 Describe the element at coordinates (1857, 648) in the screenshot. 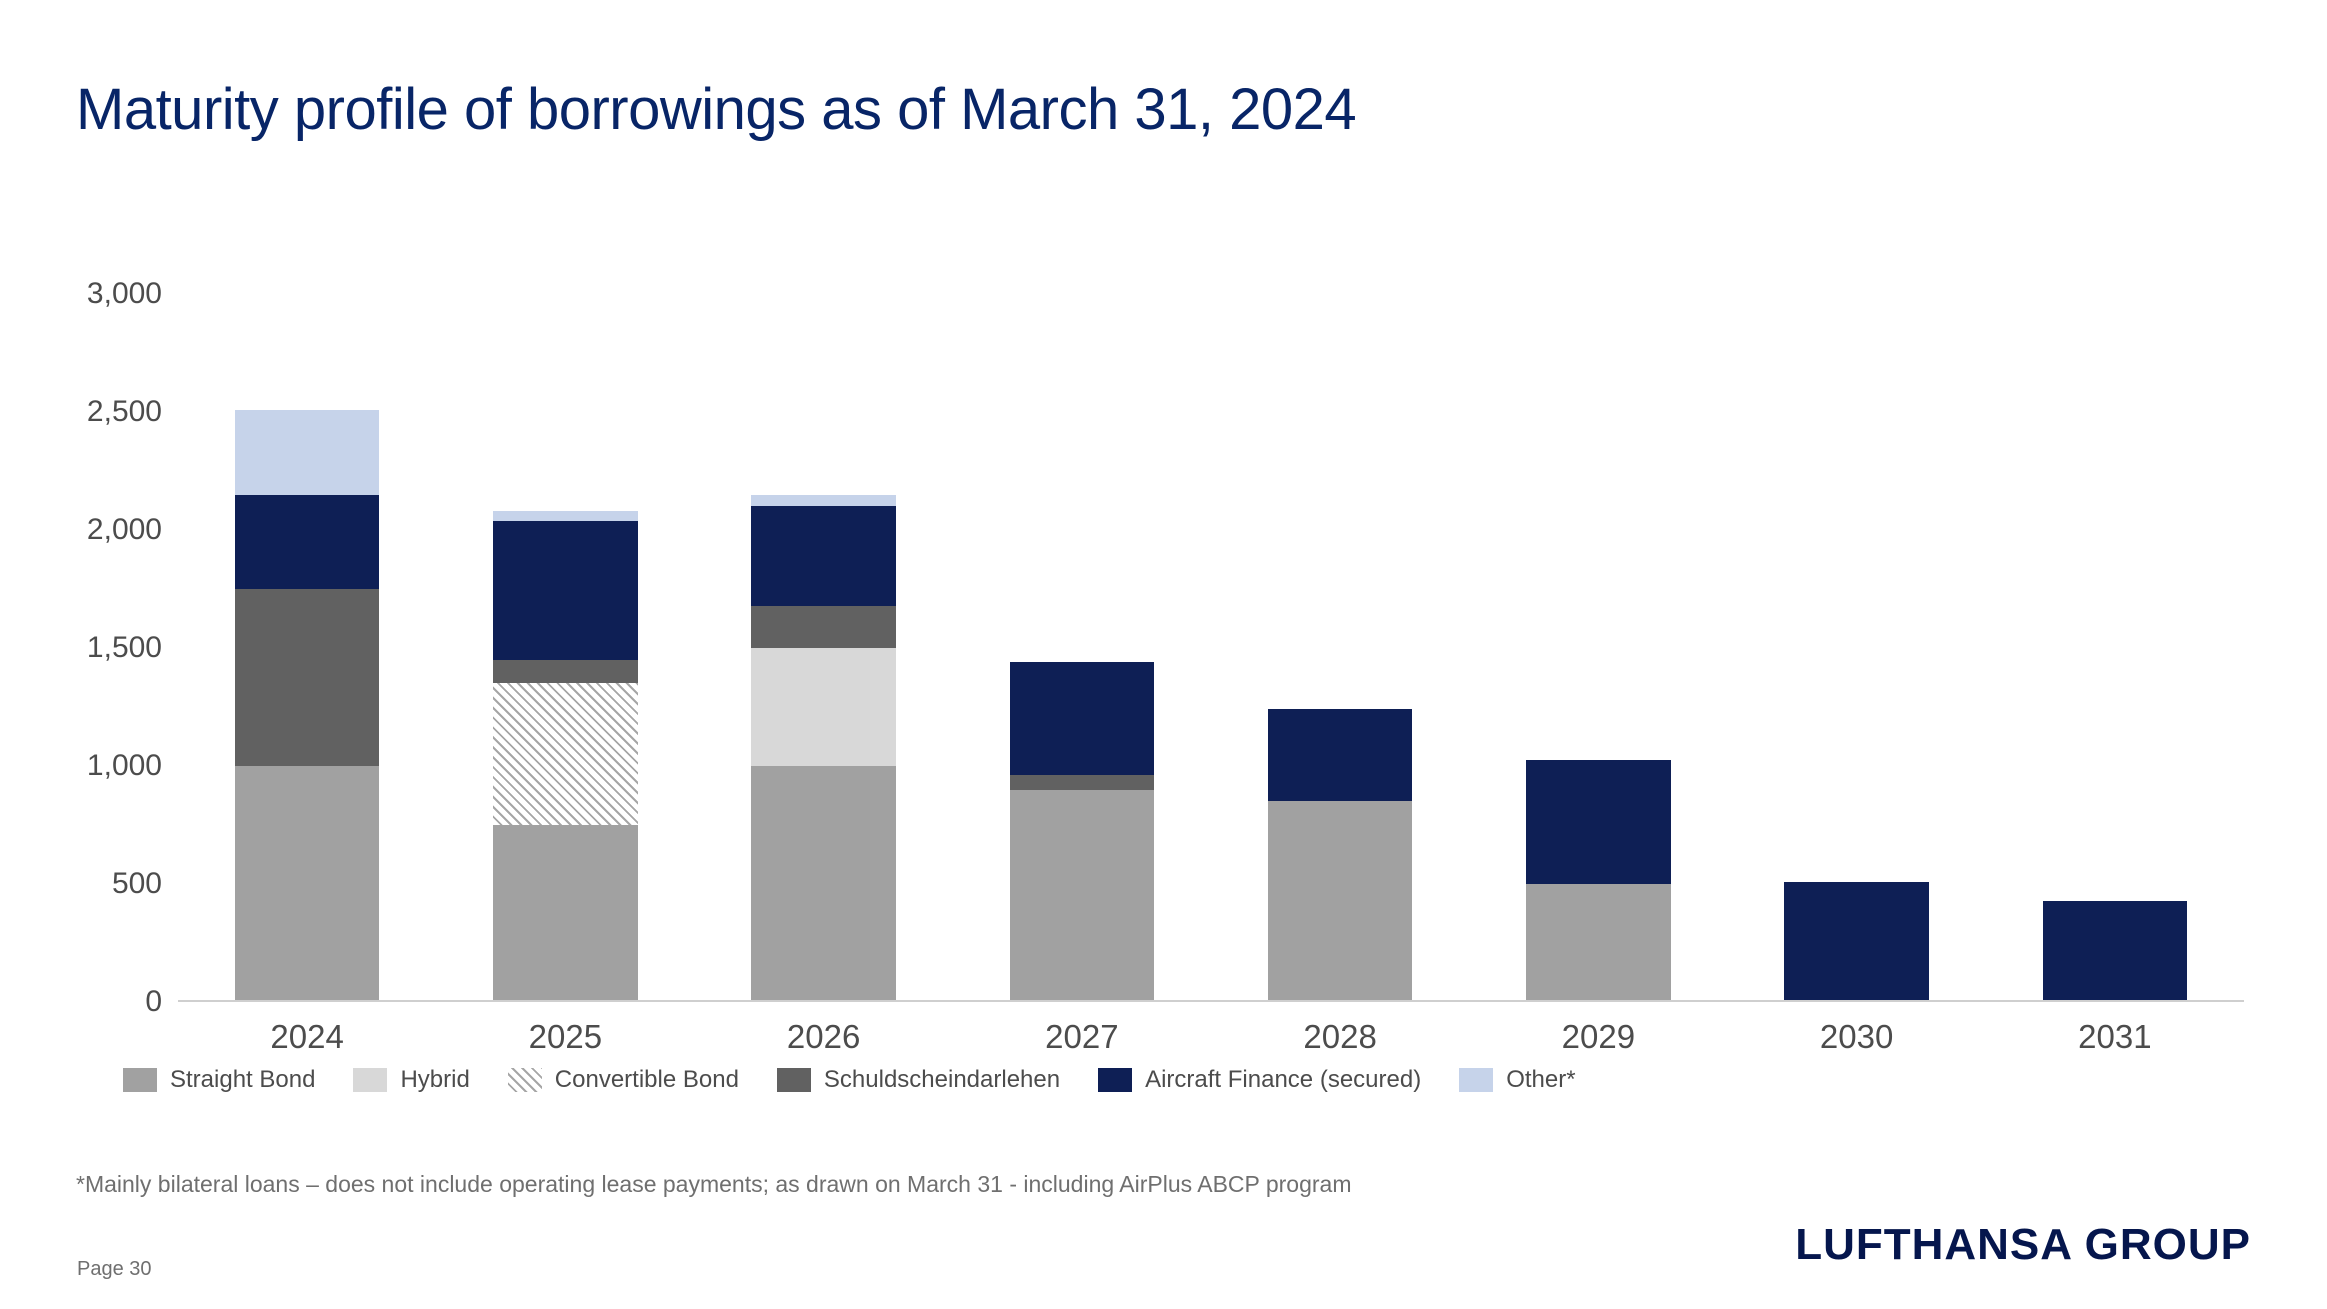

I see `bar-column-2030` at that location.